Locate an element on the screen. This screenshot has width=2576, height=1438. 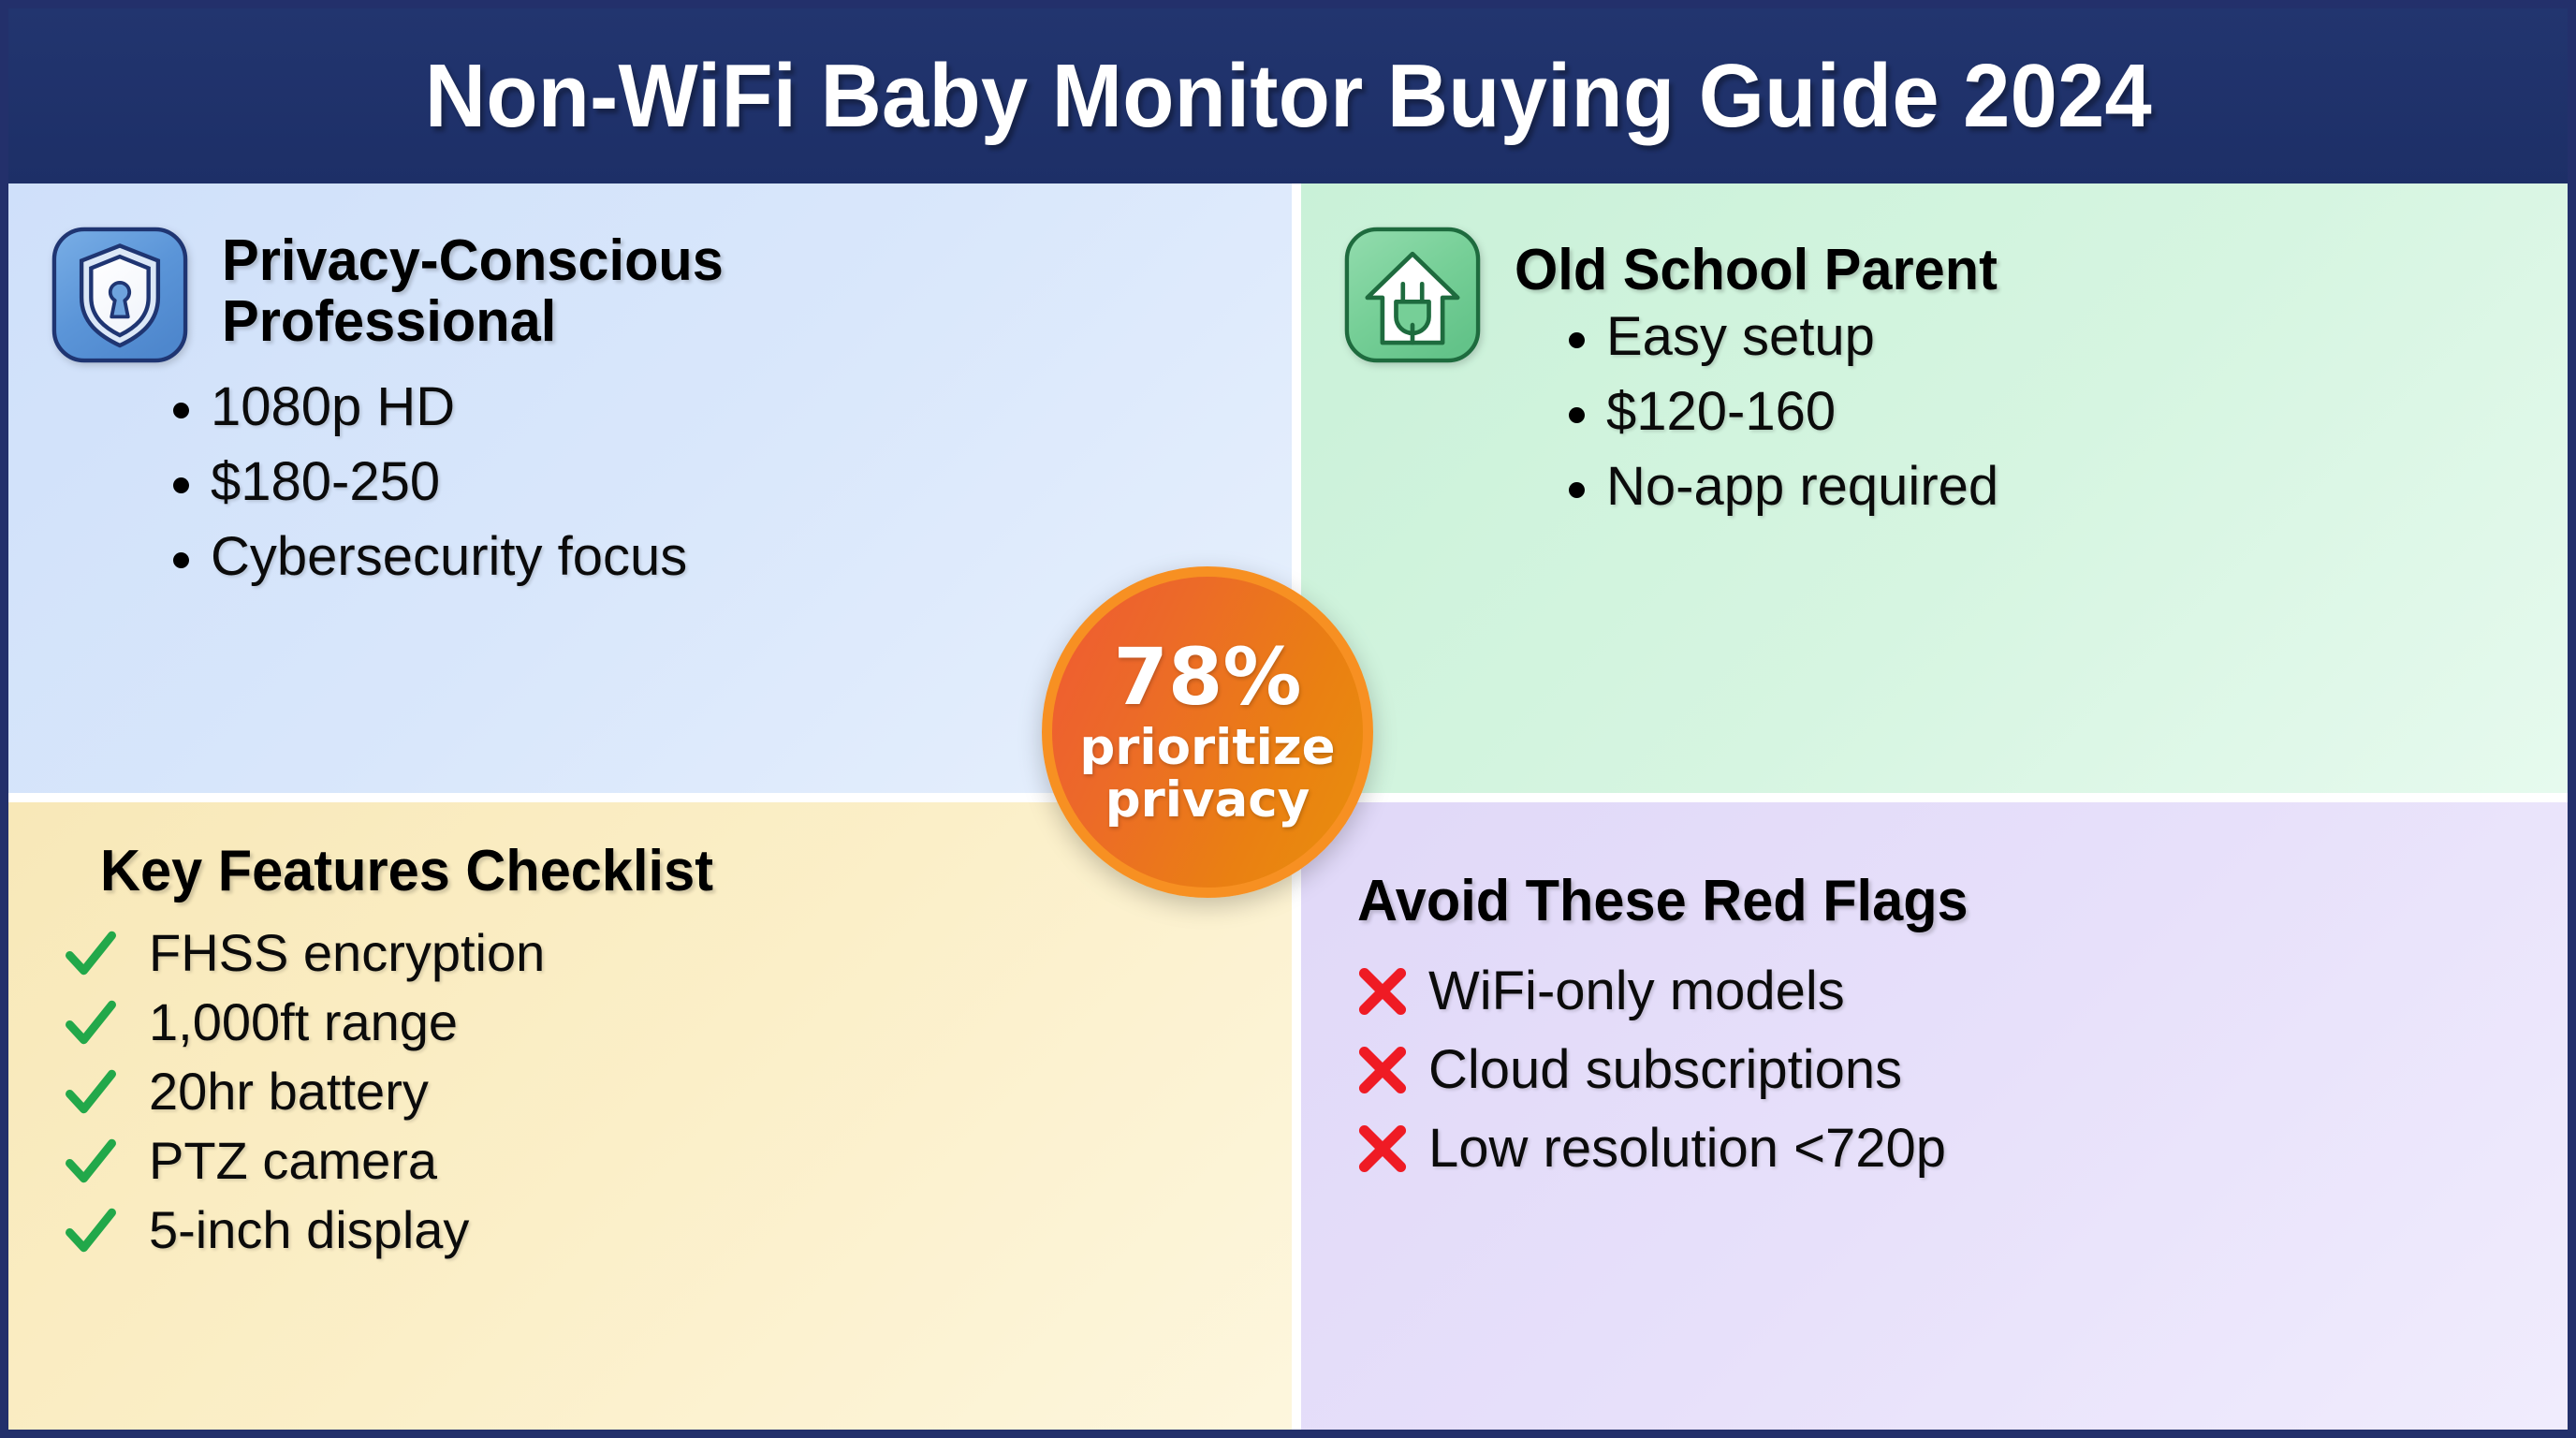
quadrant-heading: Avoid These Red Flags is located at coordinates (1663, 901).